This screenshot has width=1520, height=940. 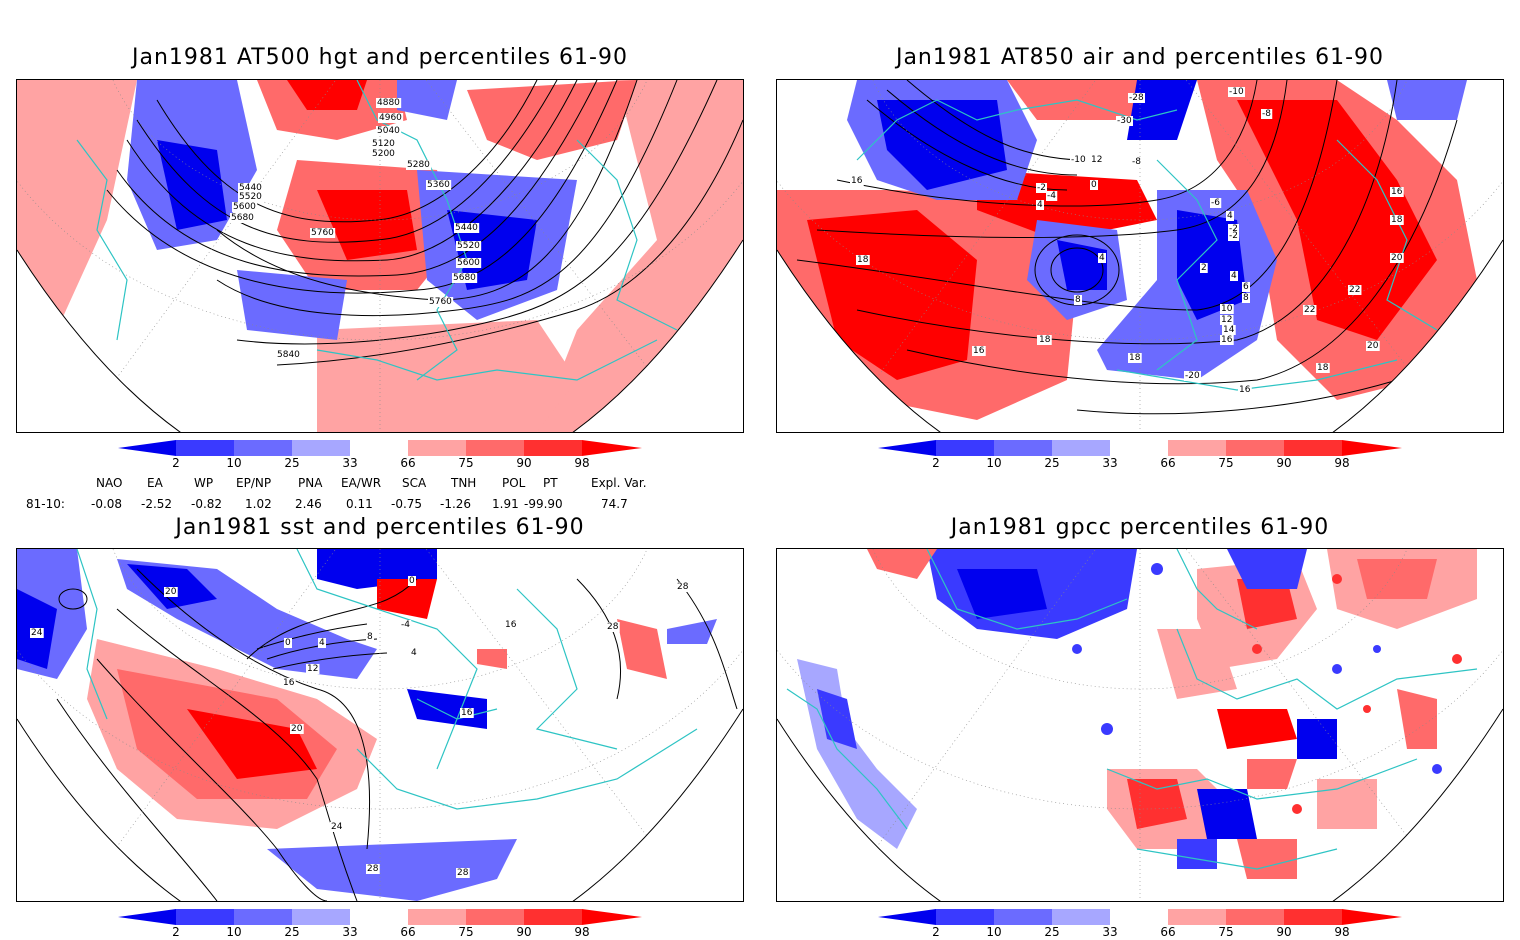 I want to click on index-header-wp: WP, so click(x=204, y=483).